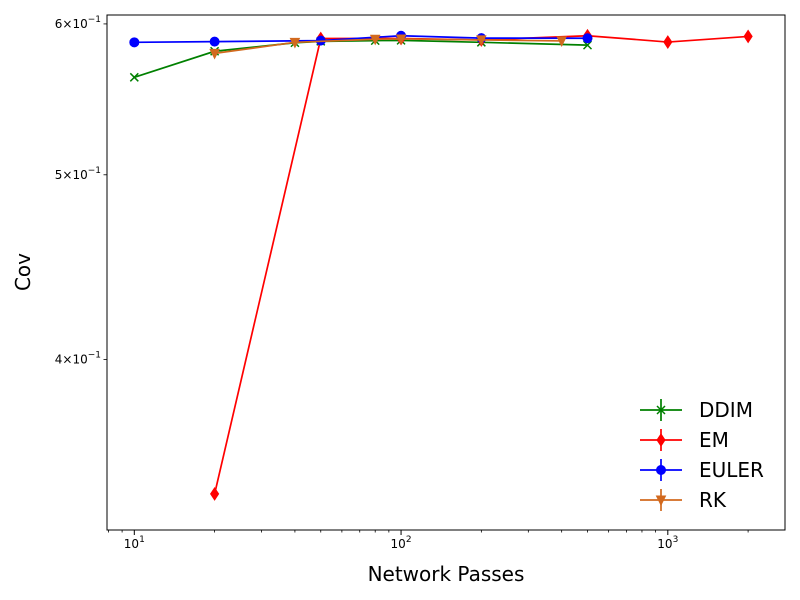 The image size is (800, 600). Describe the element at coordinates (667, 543) in the screenshot. I see `x-tick-label-2: 10³` at that location.